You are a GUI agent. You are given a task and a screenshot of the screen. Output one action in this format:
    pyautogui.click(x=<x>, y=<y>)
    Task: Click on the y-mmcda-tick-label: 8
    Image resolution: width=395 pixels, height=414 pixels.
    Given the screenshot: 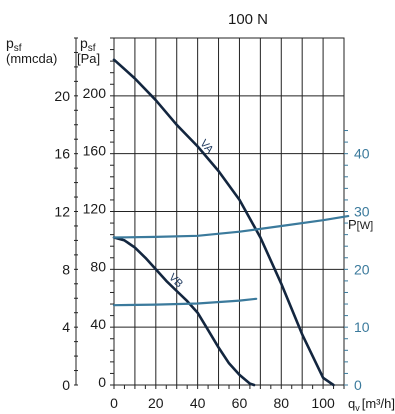 What is the action you would take?
    pyautogui.click(x=66, y=269)
    